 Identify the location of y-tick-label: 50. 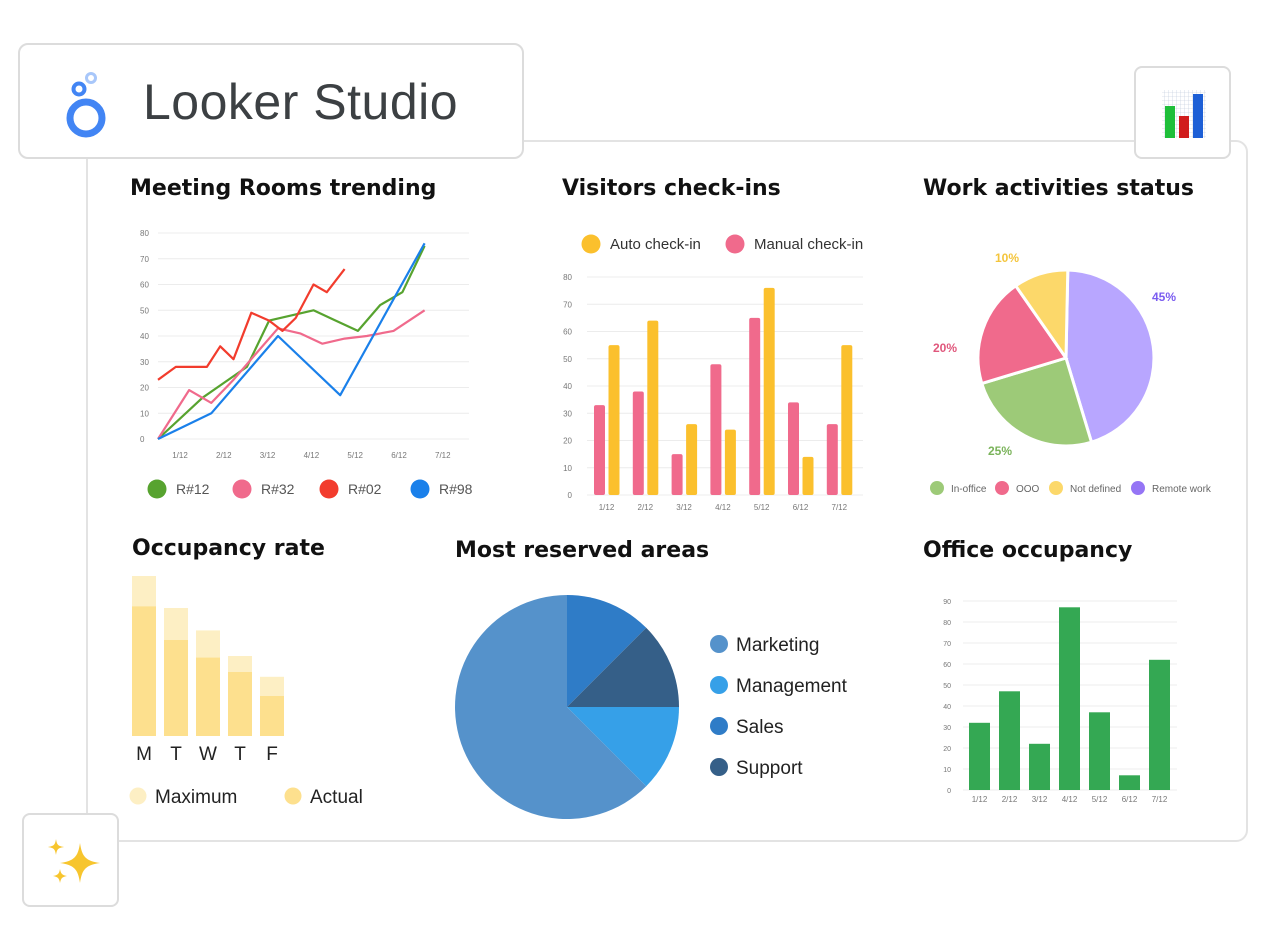
(144, 310).